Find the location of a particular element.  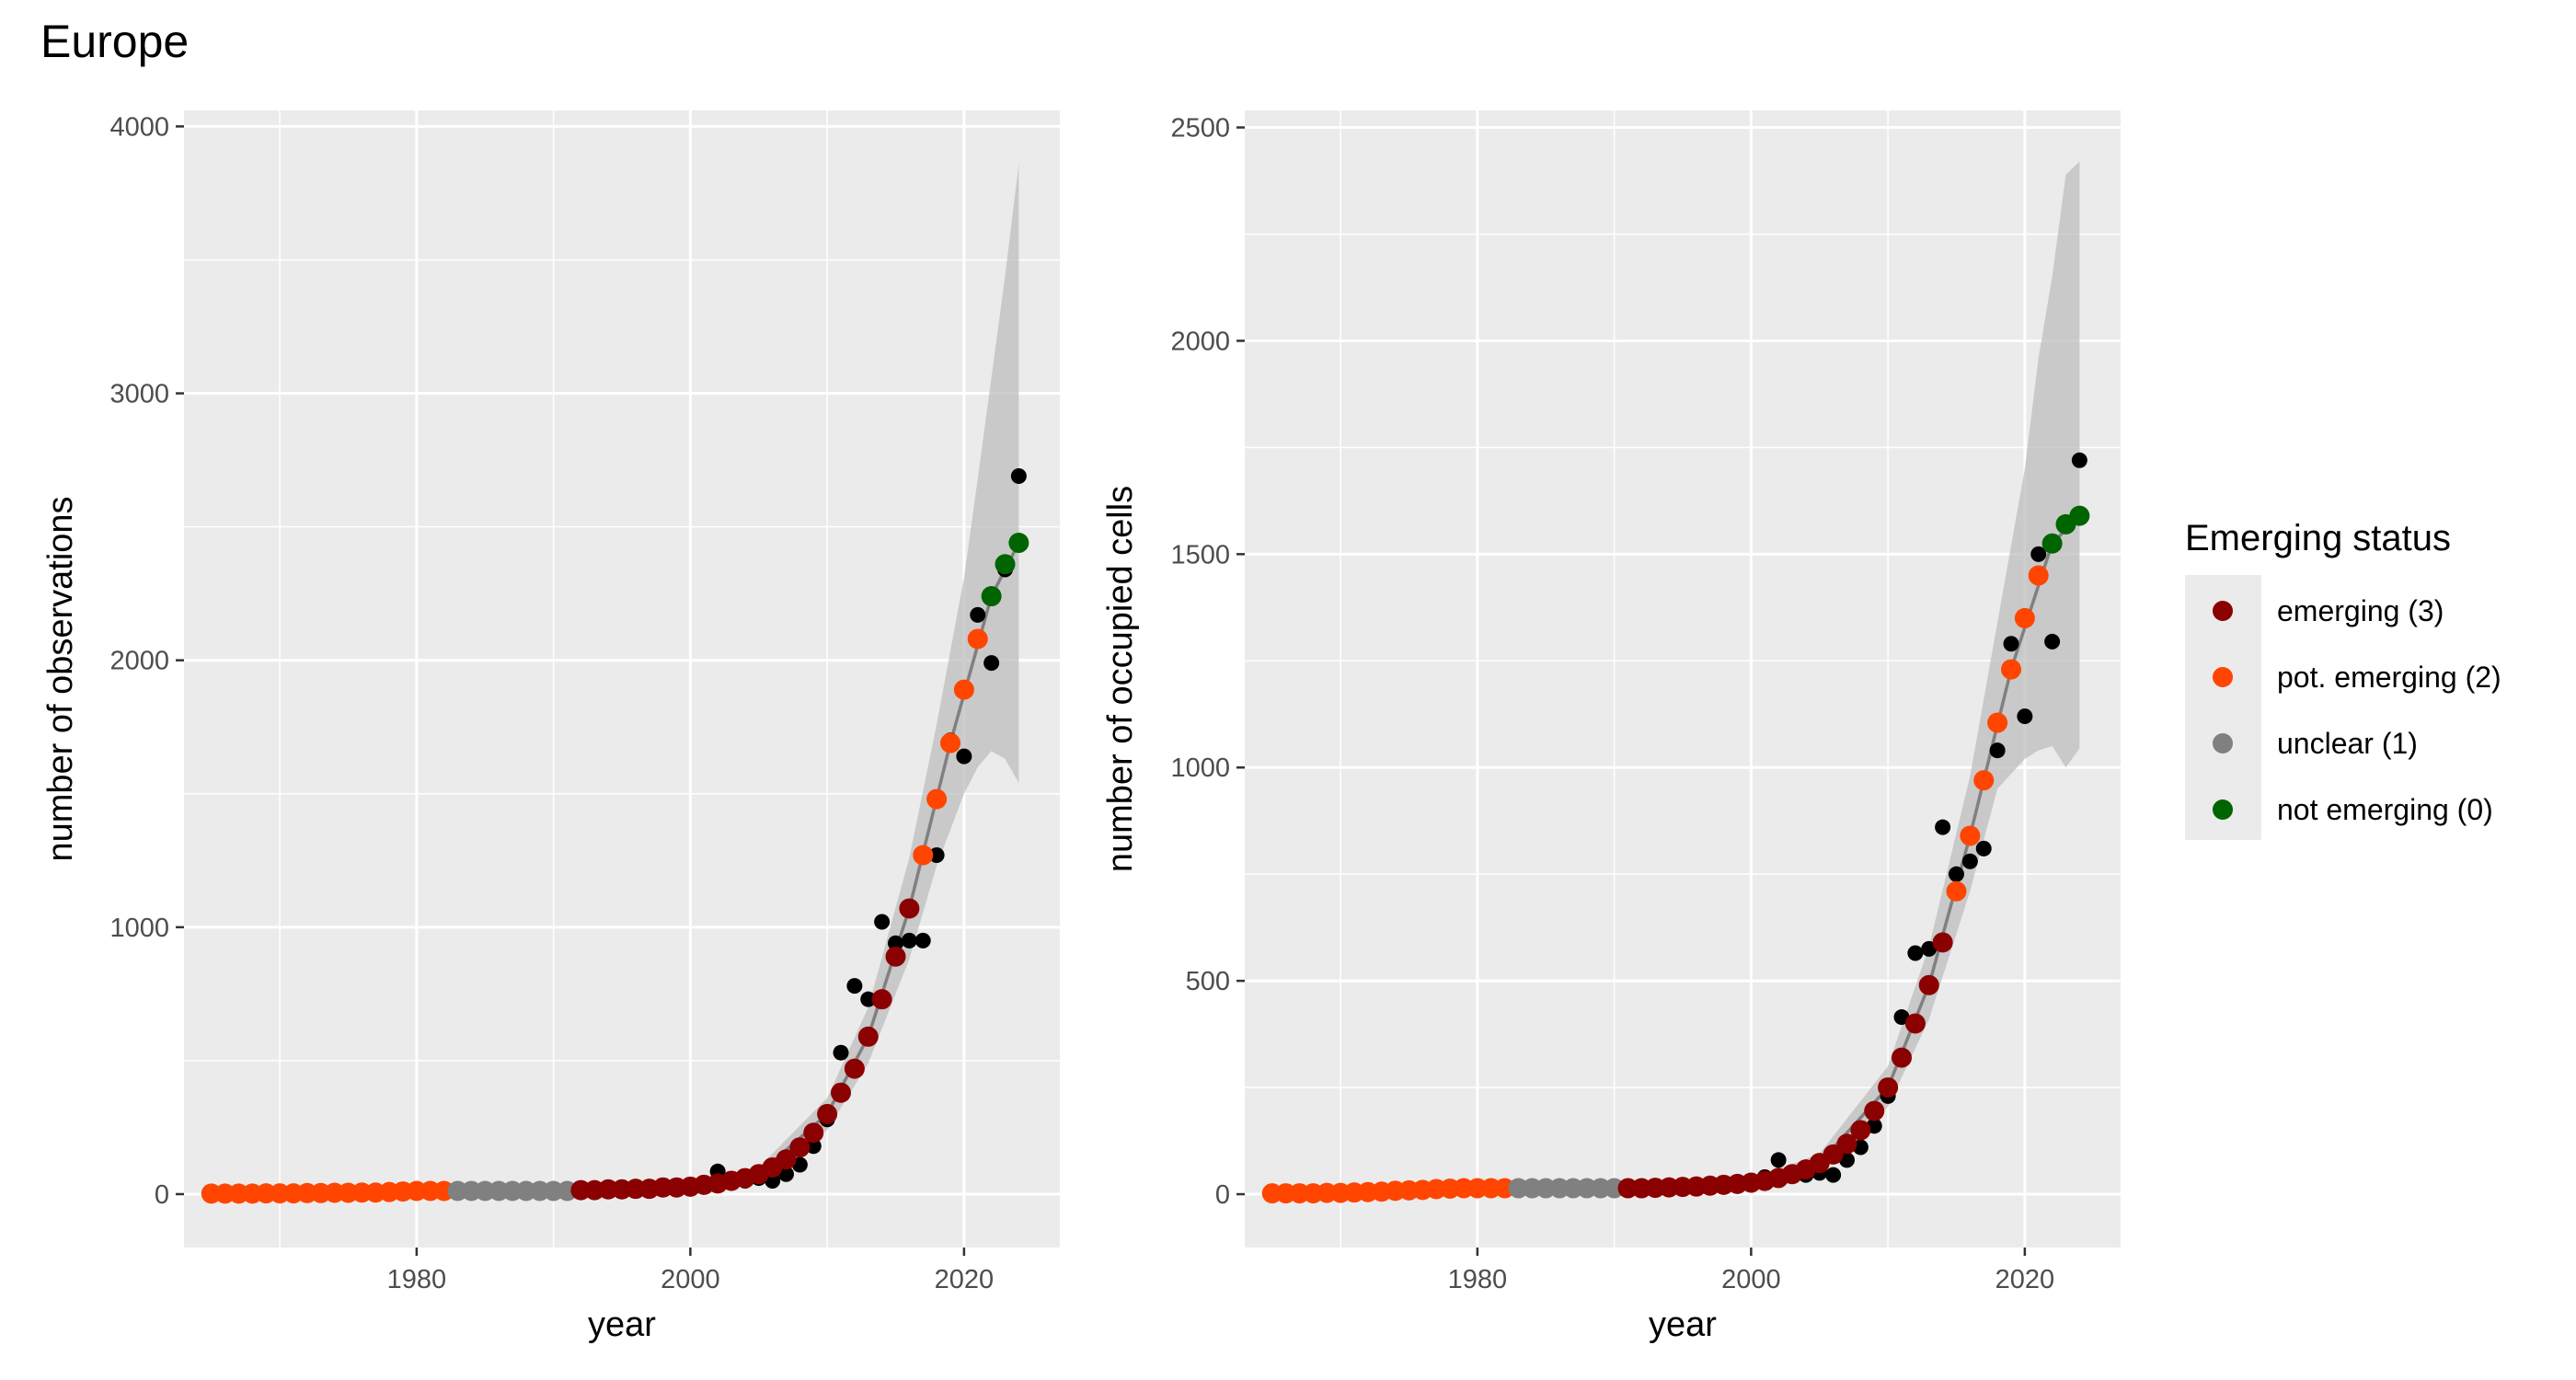

y-tick-label: 3000 is located at coordinates (139, 394).